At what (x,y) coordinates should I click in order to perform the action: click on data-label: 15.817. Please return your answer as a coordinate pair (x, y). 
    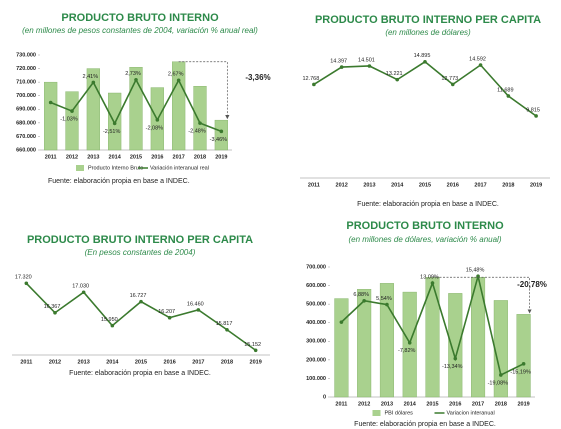
    Looking at the image, I should click on (224, 324).